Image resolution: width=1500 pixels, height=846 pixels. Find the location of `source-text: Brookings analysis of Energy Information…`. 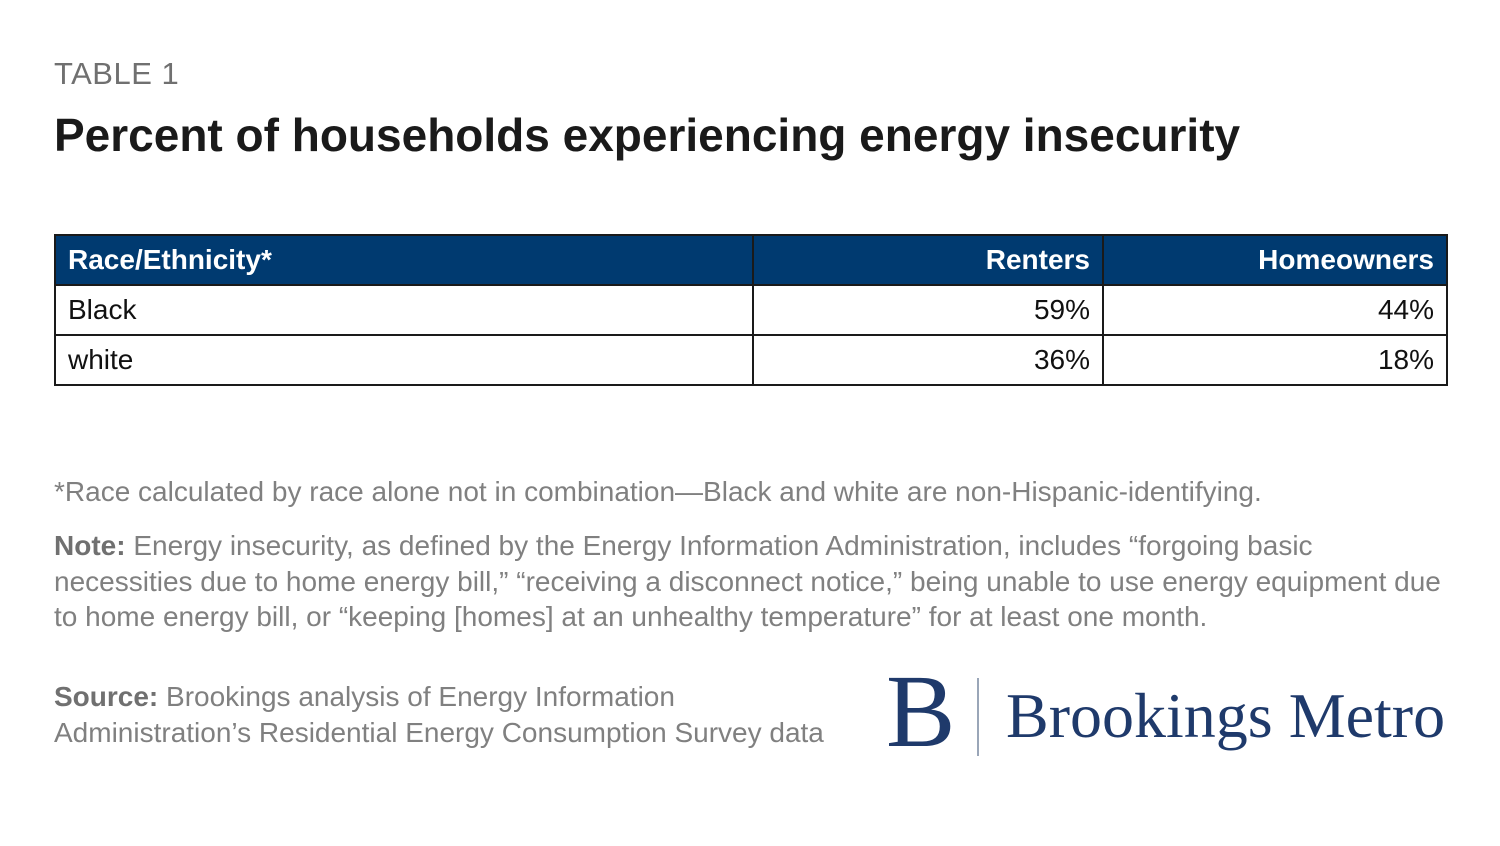

source-text: Brookings analysis of Energy Information… is located at coordinates (439, 714).